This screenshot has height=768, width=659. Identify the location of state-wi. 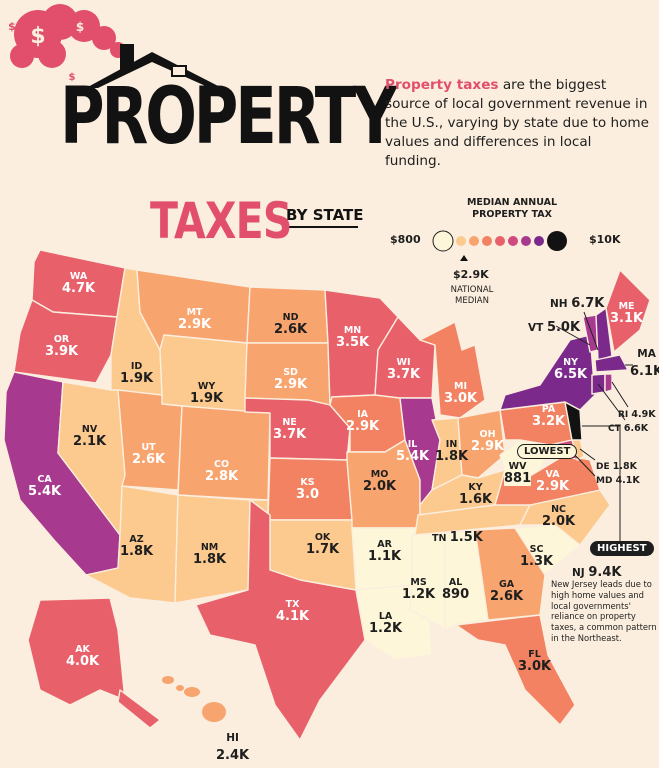
(405, 357).